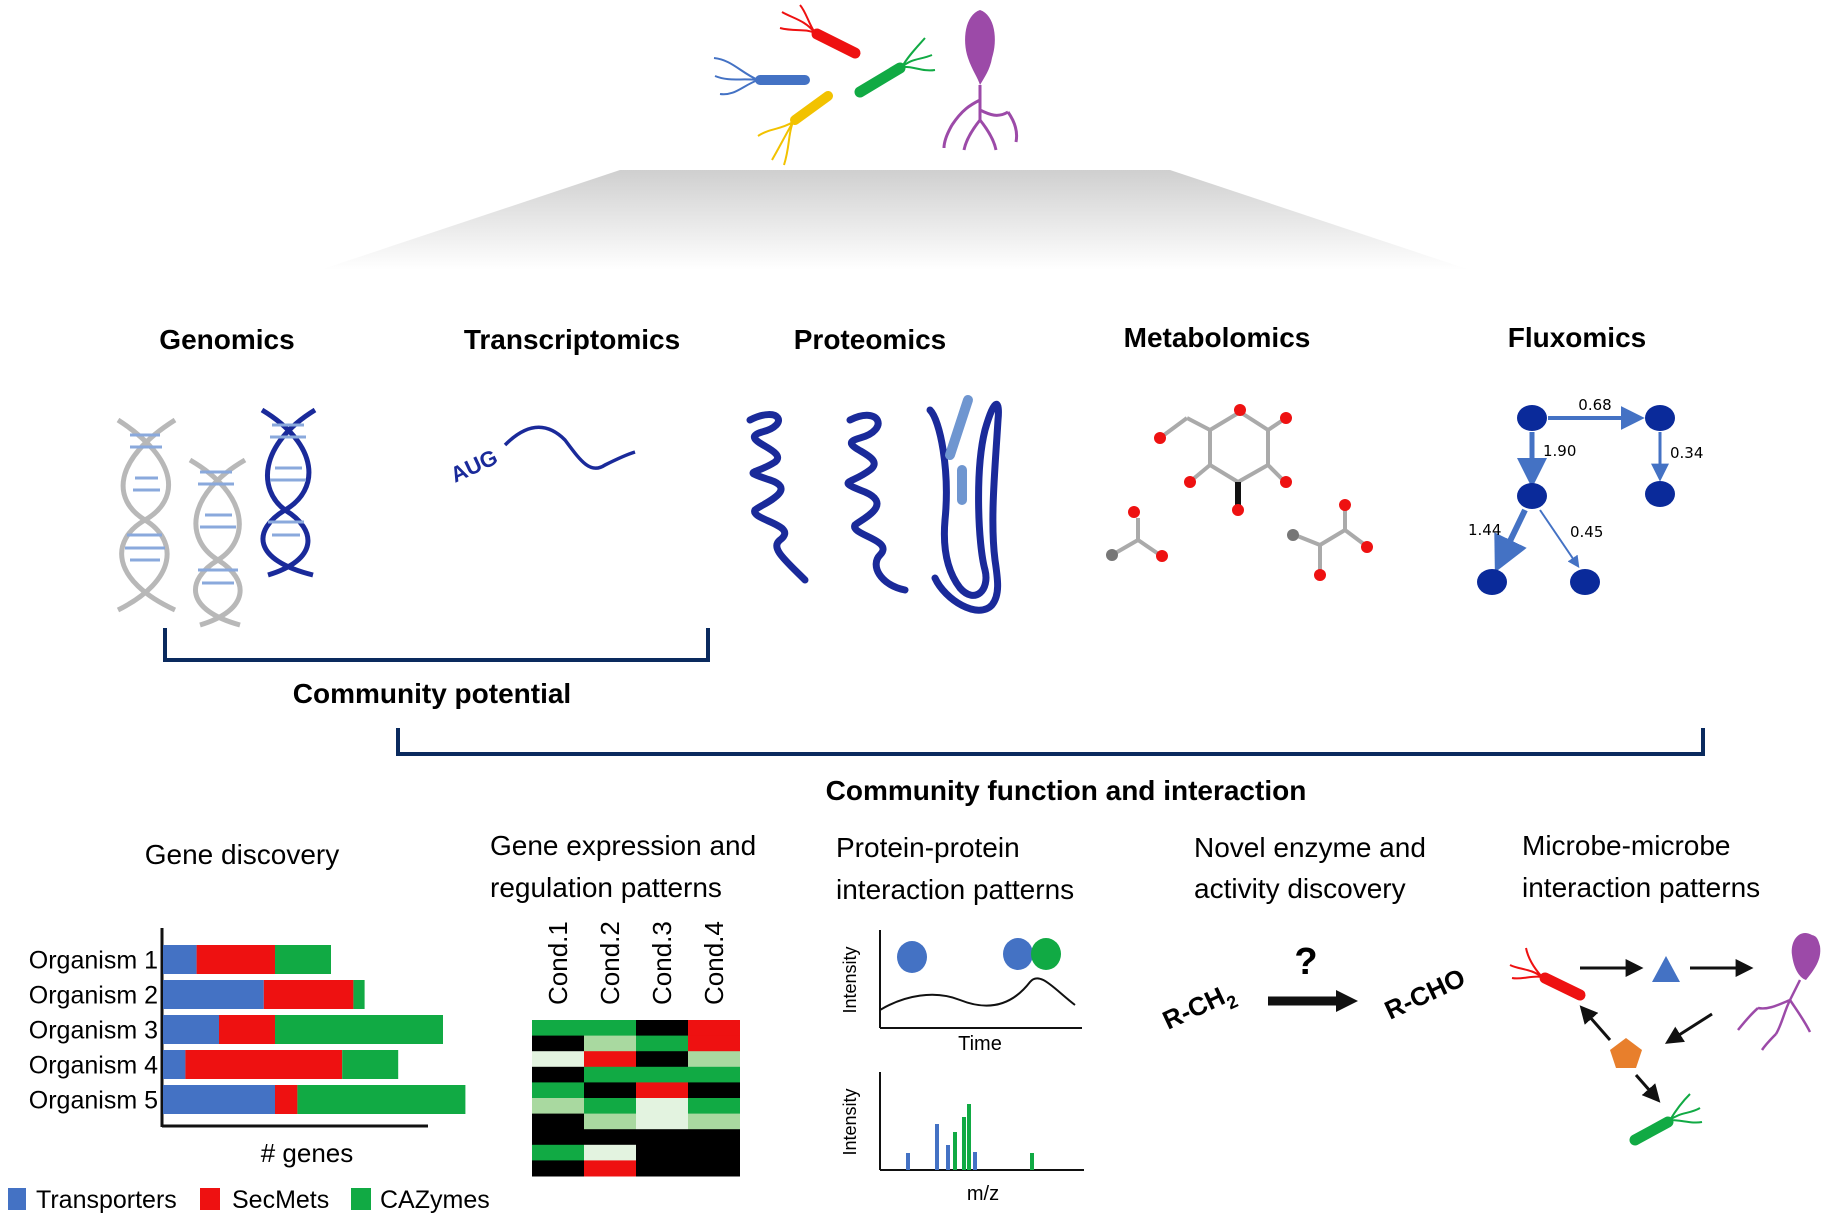 The height and width of the screenshot is (1217, 1824). What do you see at coordinates (1559, 451) in the screenshot?
I see `flux-value-left-down: 1.90` at bounding box center [1559, 451].